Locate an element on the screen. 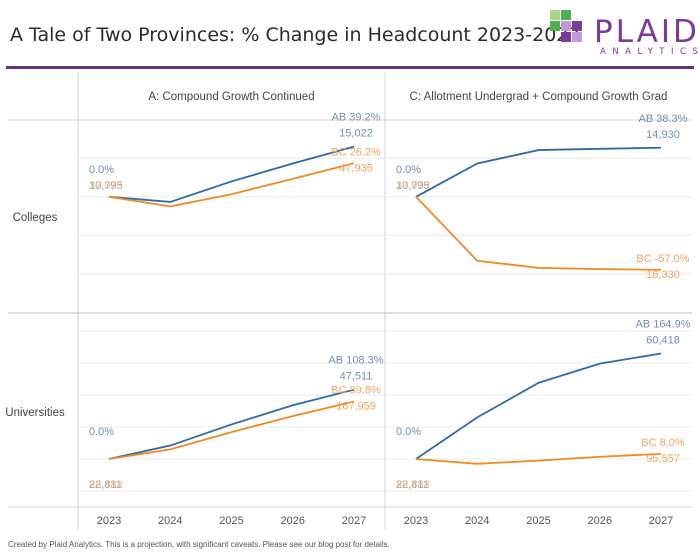 This screenshot has height=560, width=700. end-value: 47,511 is located at coordinates (356, 377).